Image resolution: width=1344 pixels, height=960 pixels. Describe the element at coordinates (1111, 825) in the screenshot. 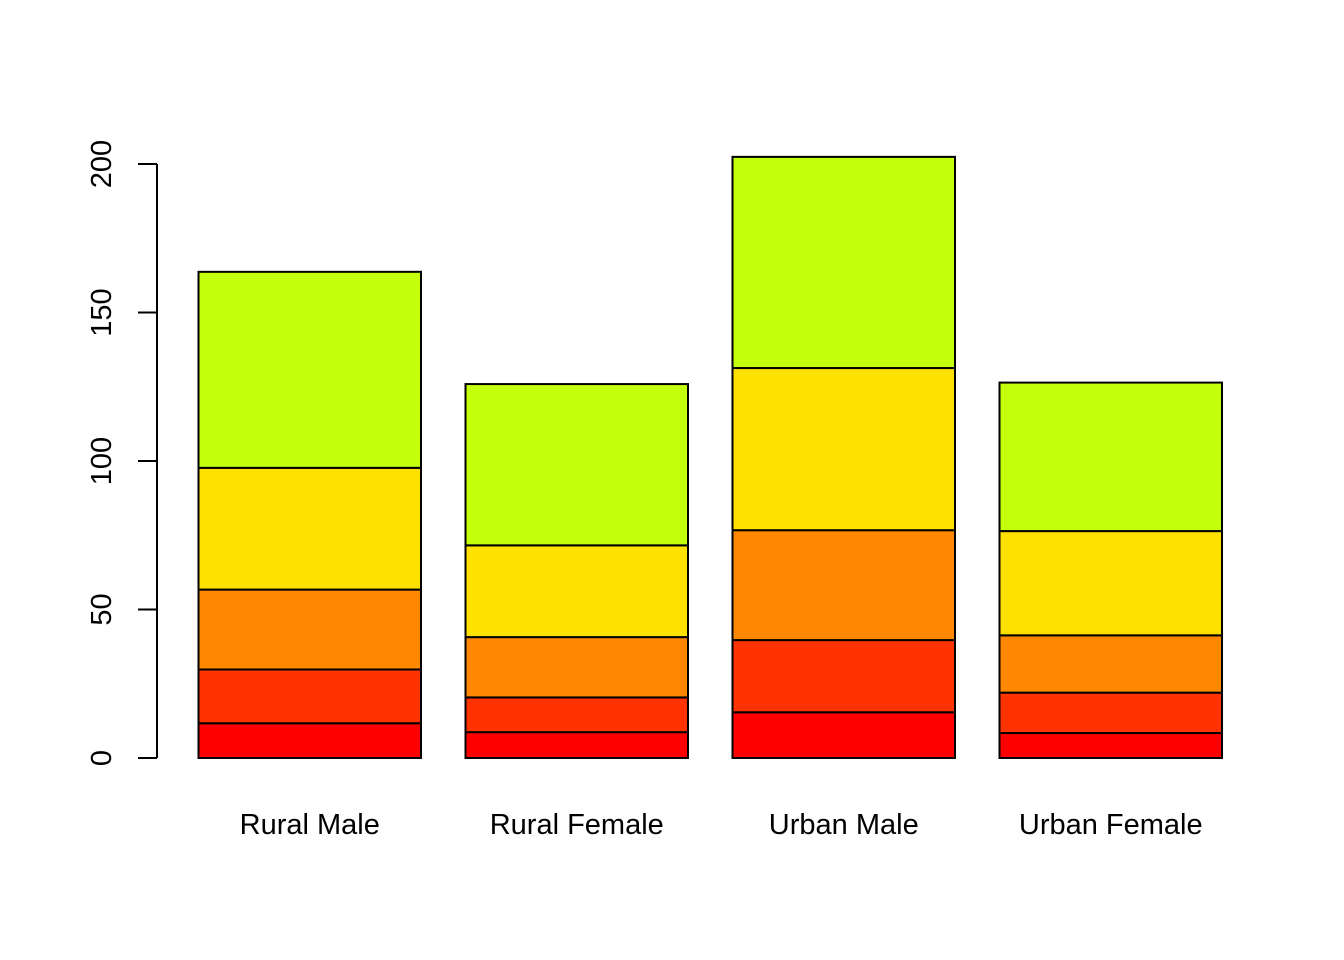

I see `category-label-4: Urban Female` at that location.